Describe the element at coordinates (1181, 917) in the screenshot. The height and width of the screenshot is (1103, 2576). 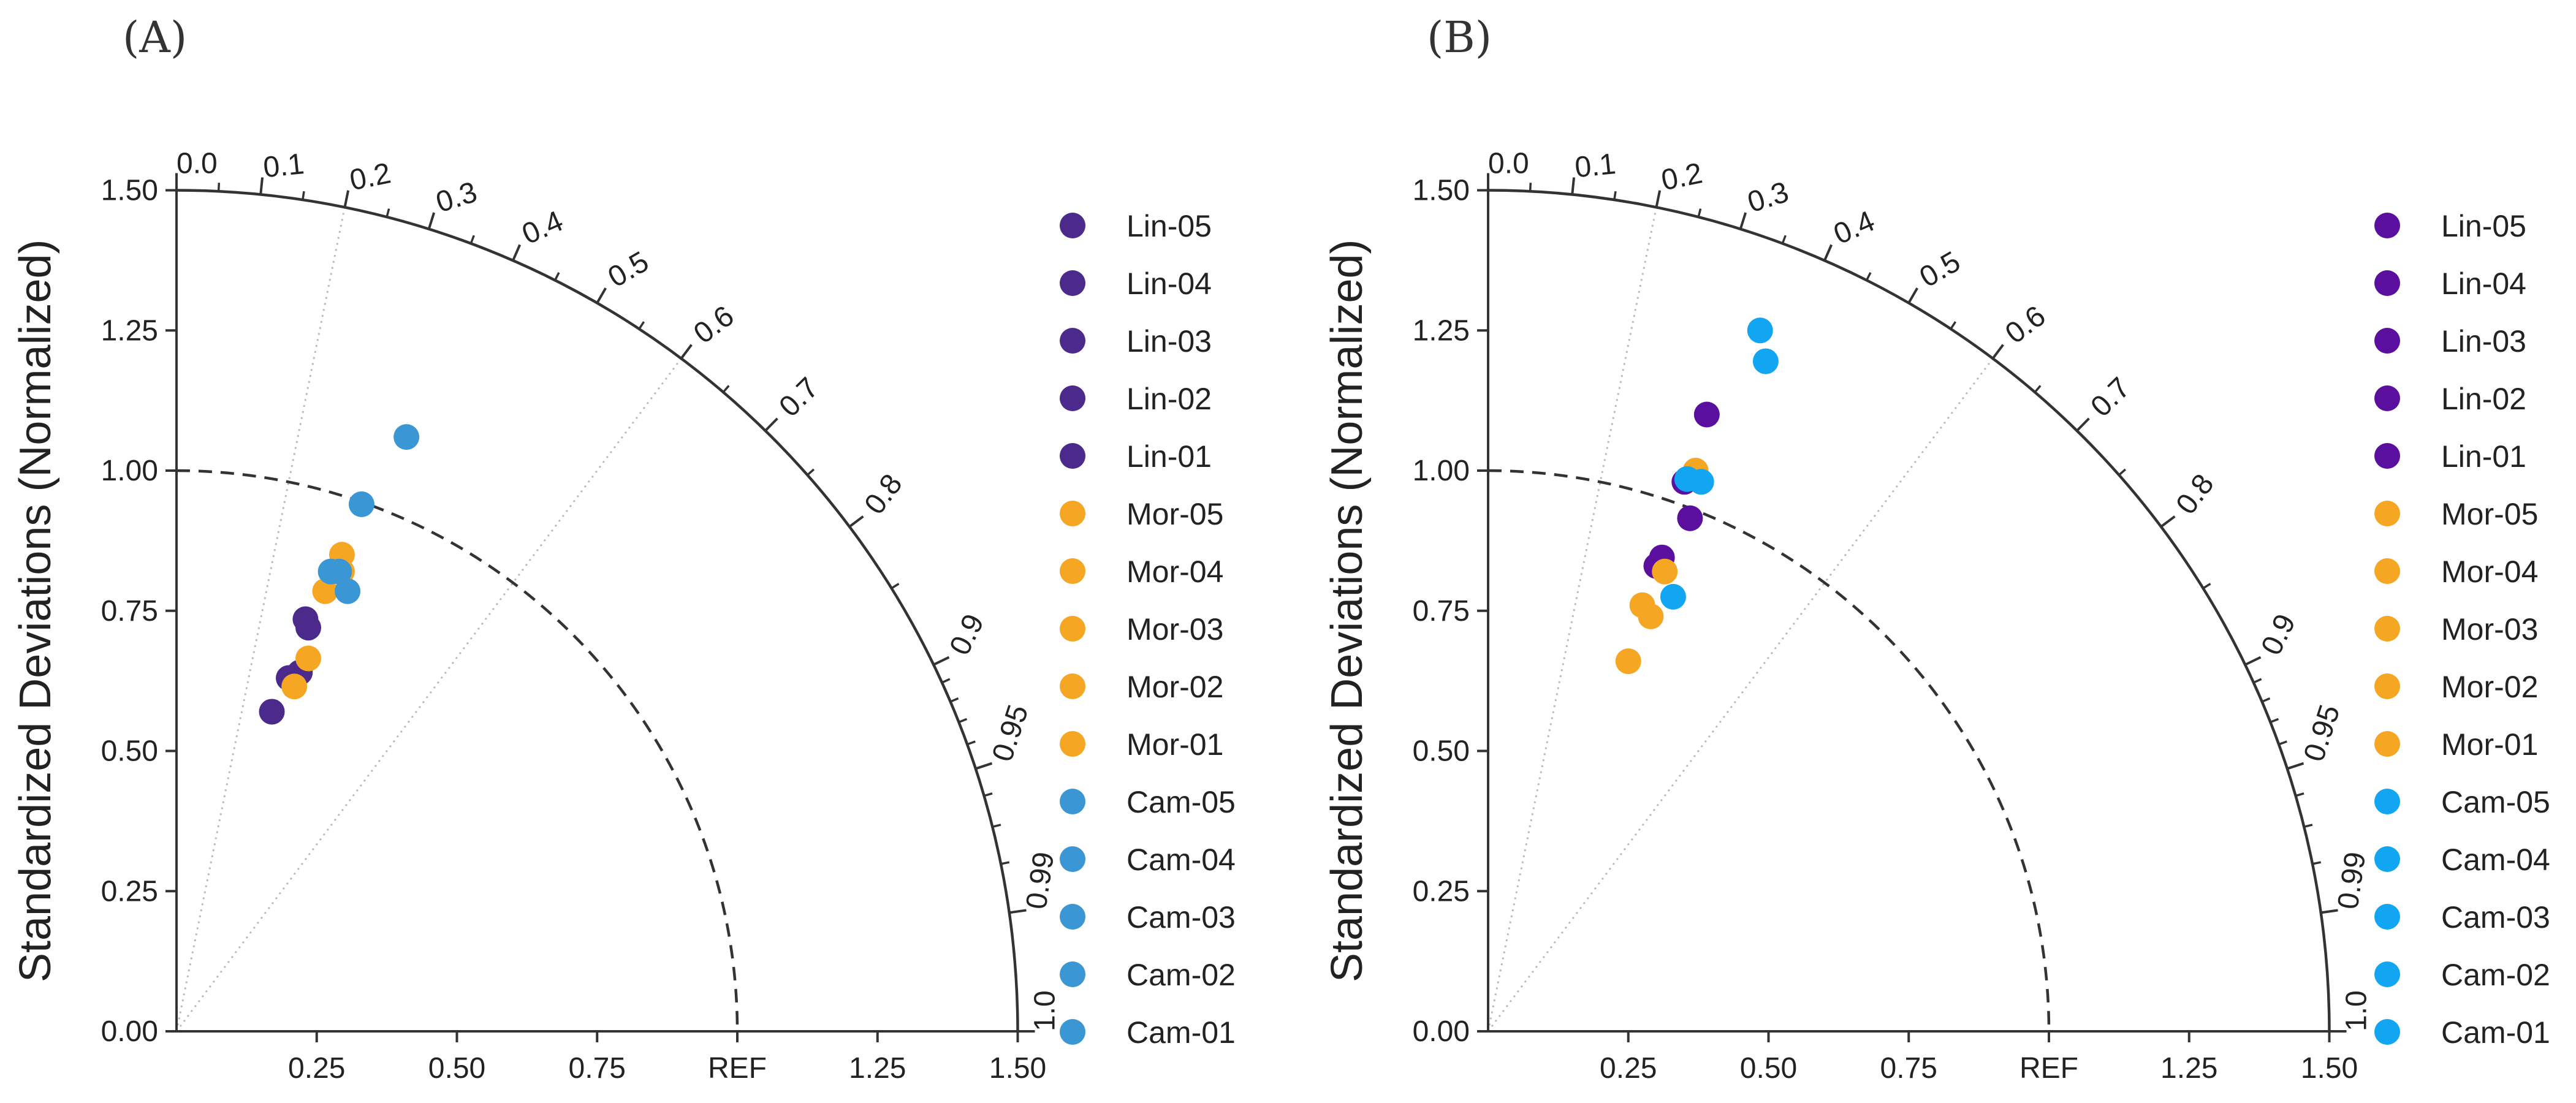
I see `legend-label: Cam-03` at that location.